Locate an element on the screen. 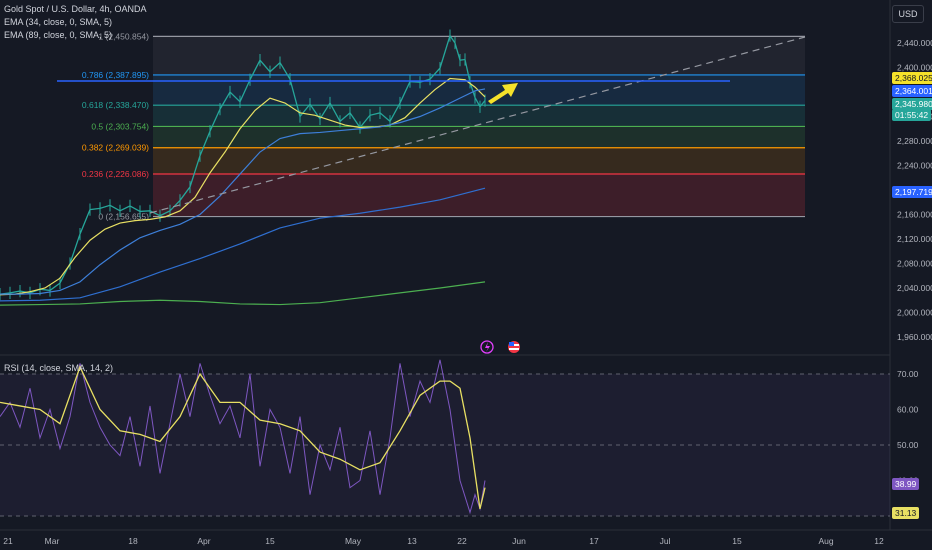 The width and height of the screenshot is (932, 550). lightning-event-icon is located at coordinates (487, 347).